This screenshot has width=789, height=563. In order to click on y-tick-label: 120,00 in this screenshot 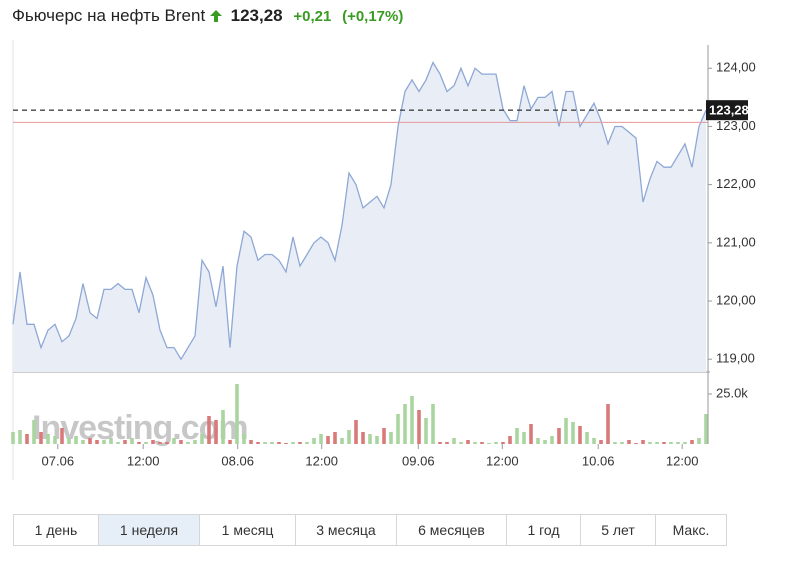, I will do `click(736, 299)`.